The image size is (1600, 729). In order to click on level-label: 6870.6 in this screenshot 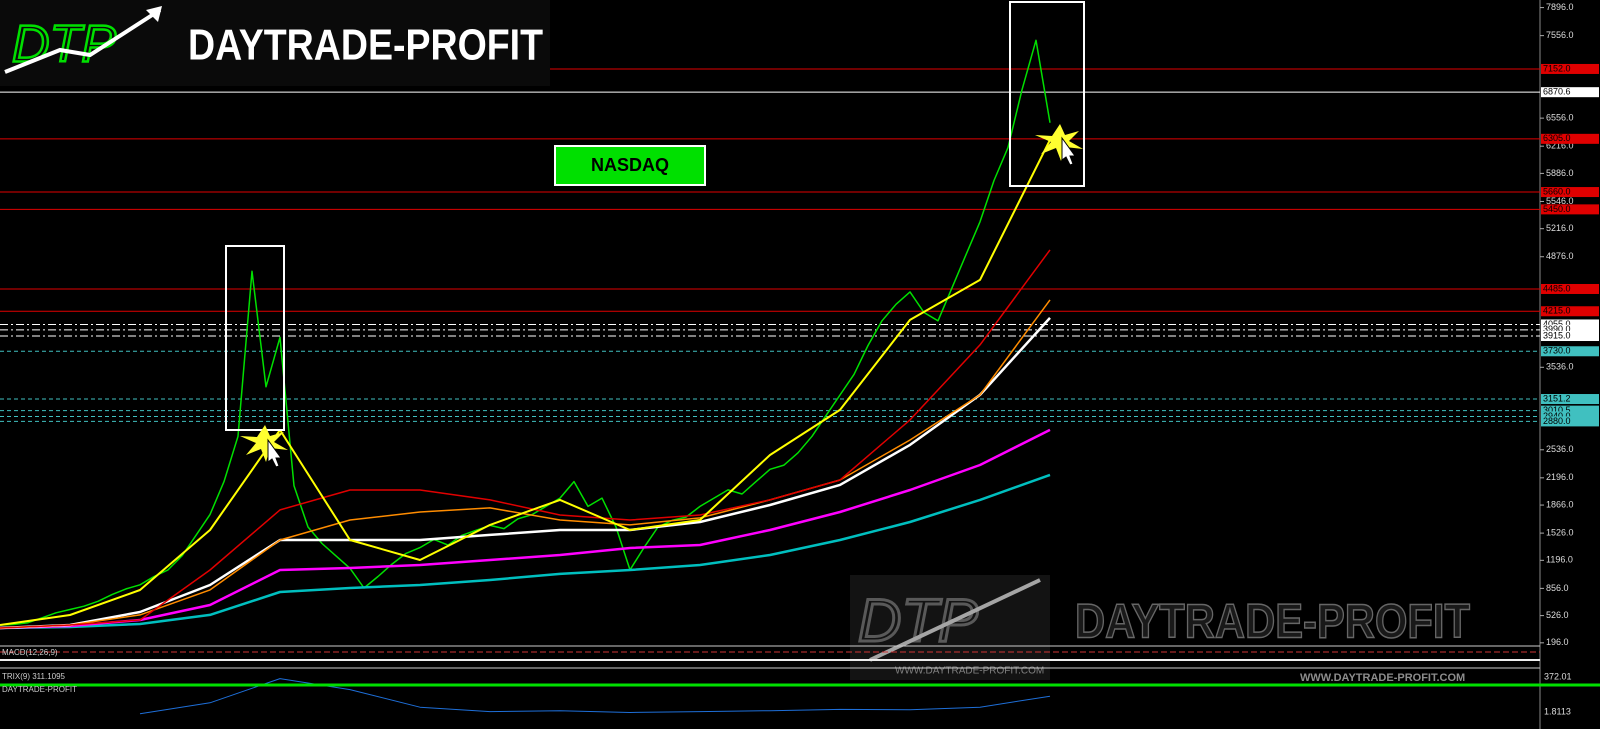, I will do `click(1557, 92)`.